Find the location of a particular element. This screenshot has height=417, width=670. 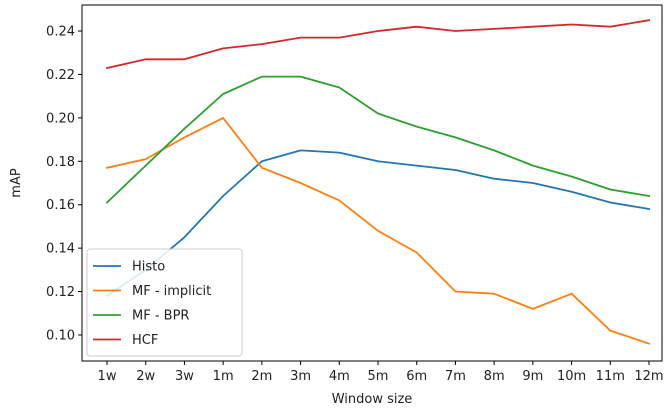

x-tick-label: 10m is located at coordinates (571, 376).